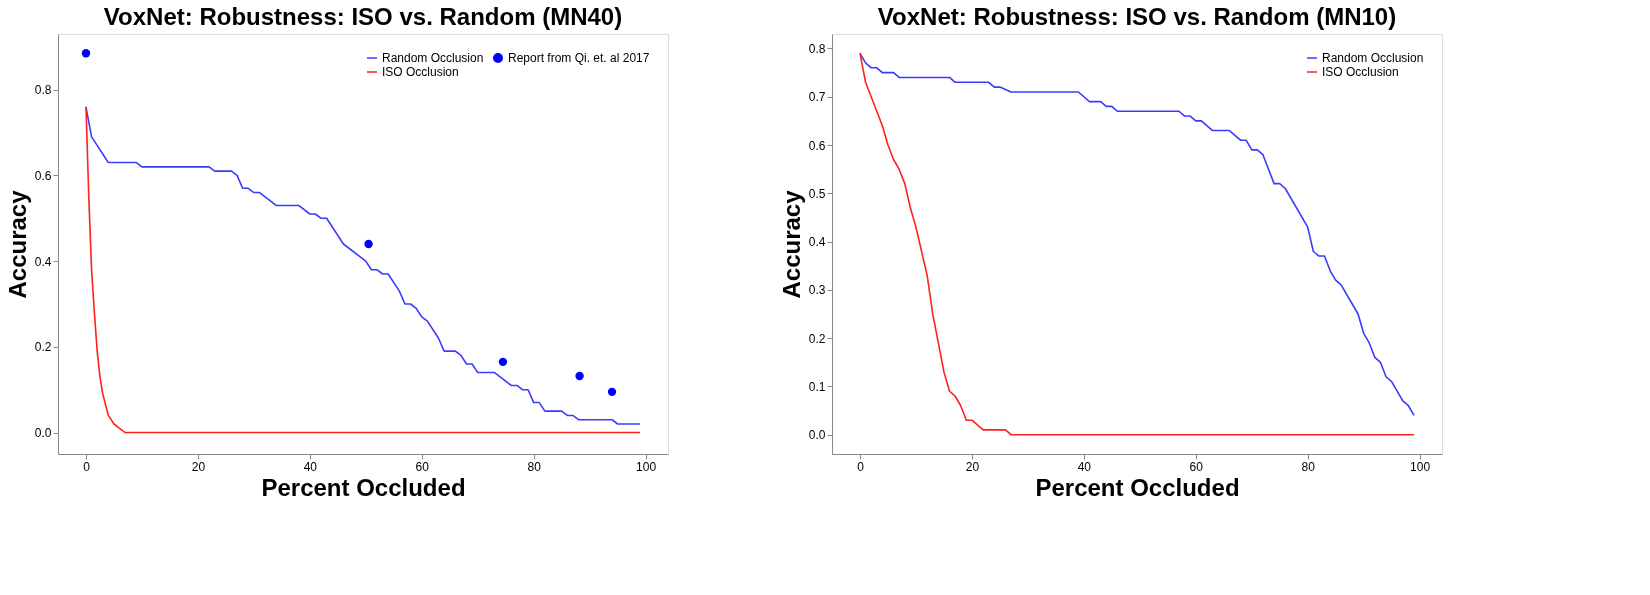 Image resolution: width=1650 pixels, height=595 pixels. I want to click on y-tick-label: 0.1, so click(817, 386).